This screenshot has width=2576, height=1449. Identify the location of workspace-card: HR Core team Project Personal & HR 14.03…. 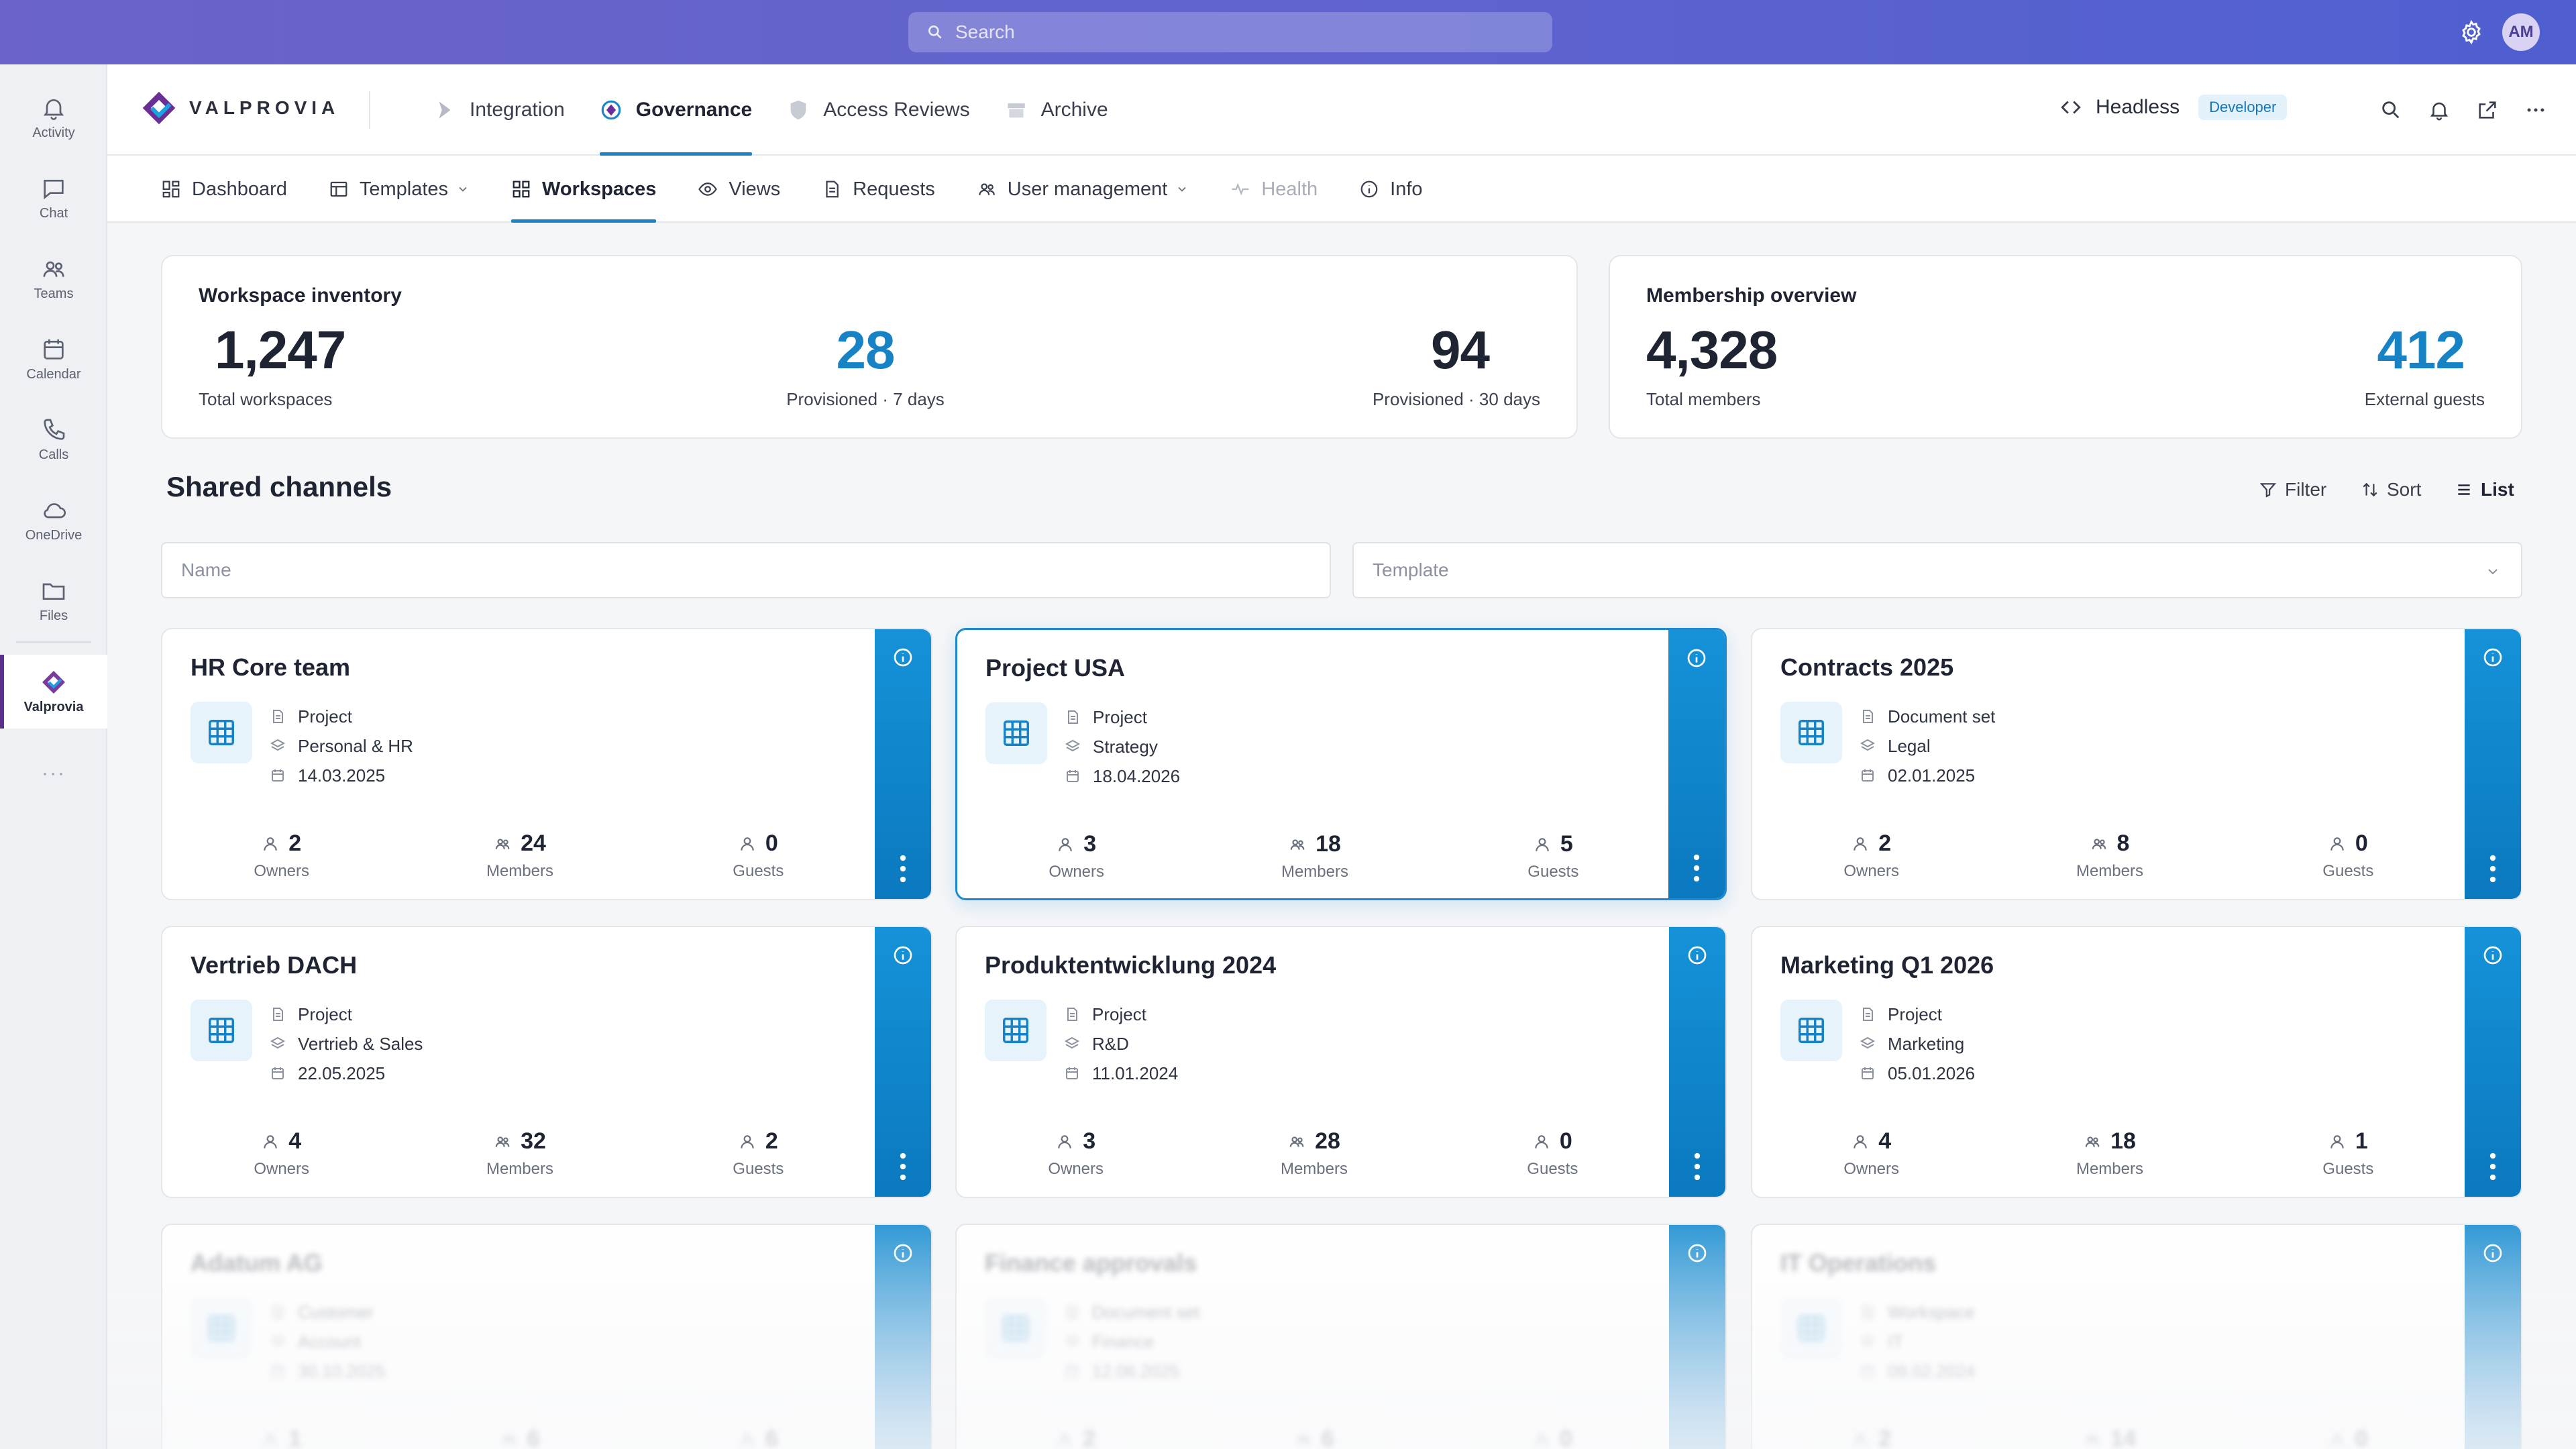
(546, 764).